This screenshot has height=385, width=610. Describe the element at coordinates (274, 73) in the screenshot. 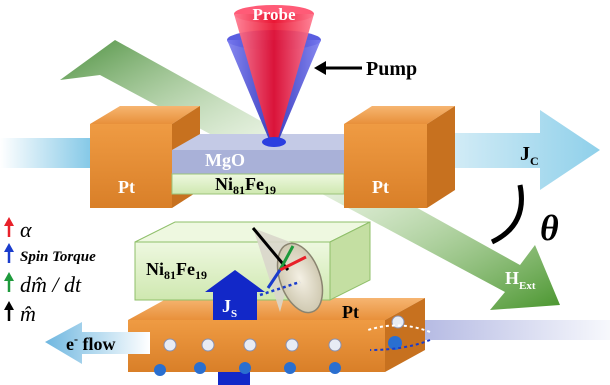

I see `probe-beam` at that location.